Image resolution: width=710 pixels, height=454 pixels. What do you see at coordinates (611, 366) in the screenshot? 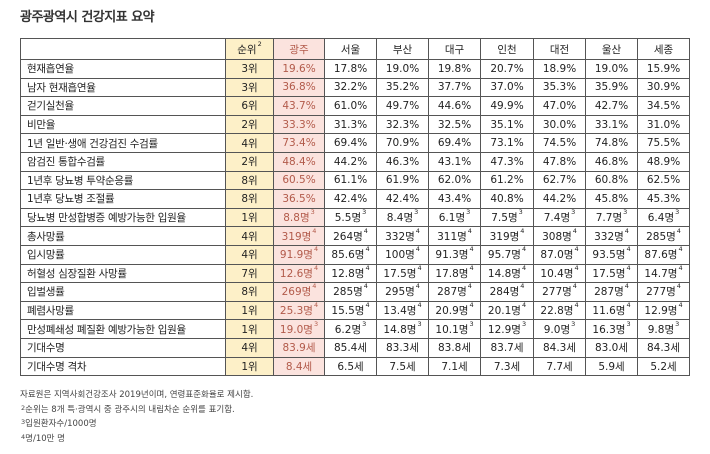
I see `value-cell: 5.9세` at bounding box center [611, 366].